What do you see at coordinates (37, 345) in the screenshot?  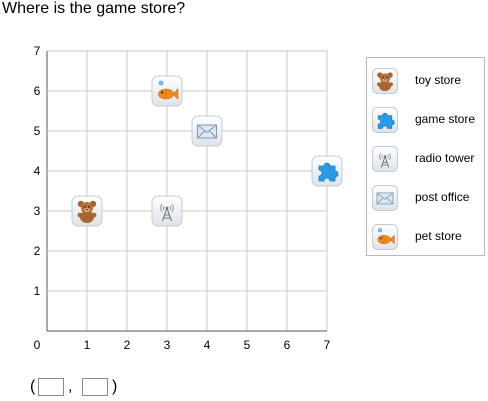 I see `x-tick-label: 0` at bounding box center [37, 345].